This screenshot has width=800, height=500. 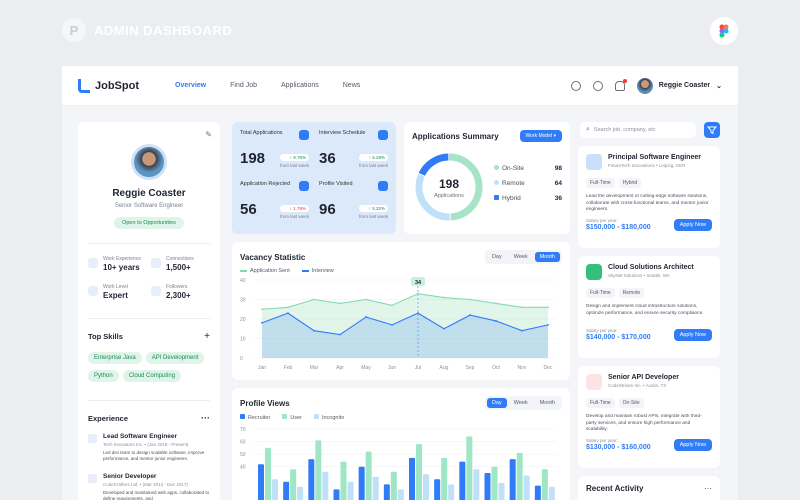 What do you see at coordinates (327, 158) in the screenshot?
I see `overview-value: 36` at bounding box center [327, 158].